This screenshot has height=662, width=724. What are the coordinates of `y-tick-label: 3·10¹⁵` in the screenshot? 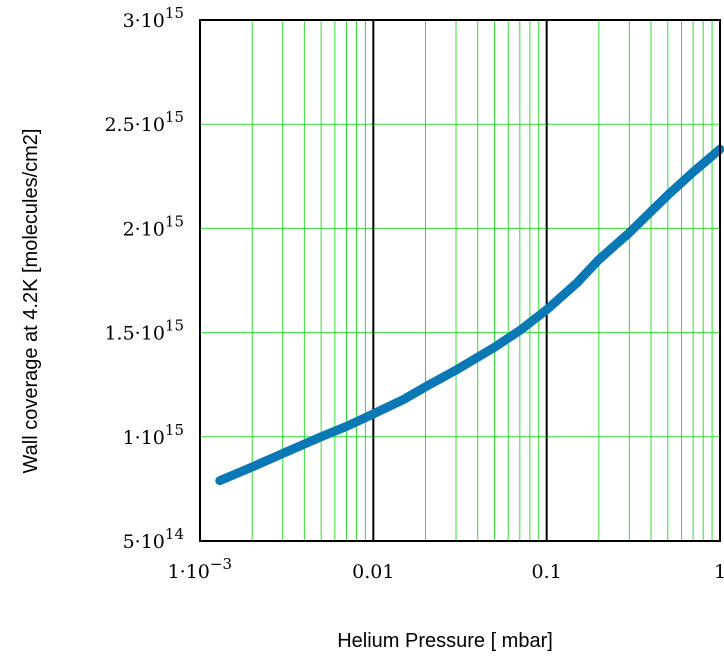 It's located at (153, 18).